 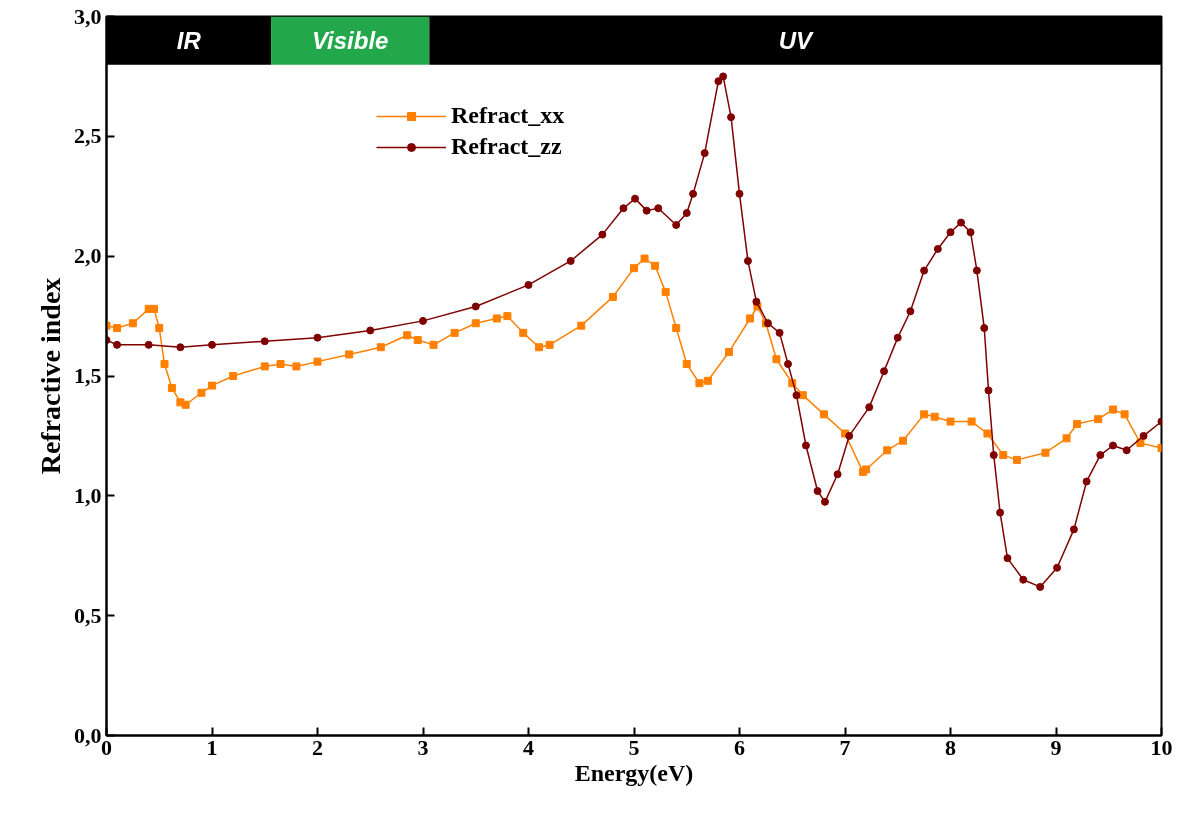 I want to click on x-tick-label: 2, so click(x=317, y=747).